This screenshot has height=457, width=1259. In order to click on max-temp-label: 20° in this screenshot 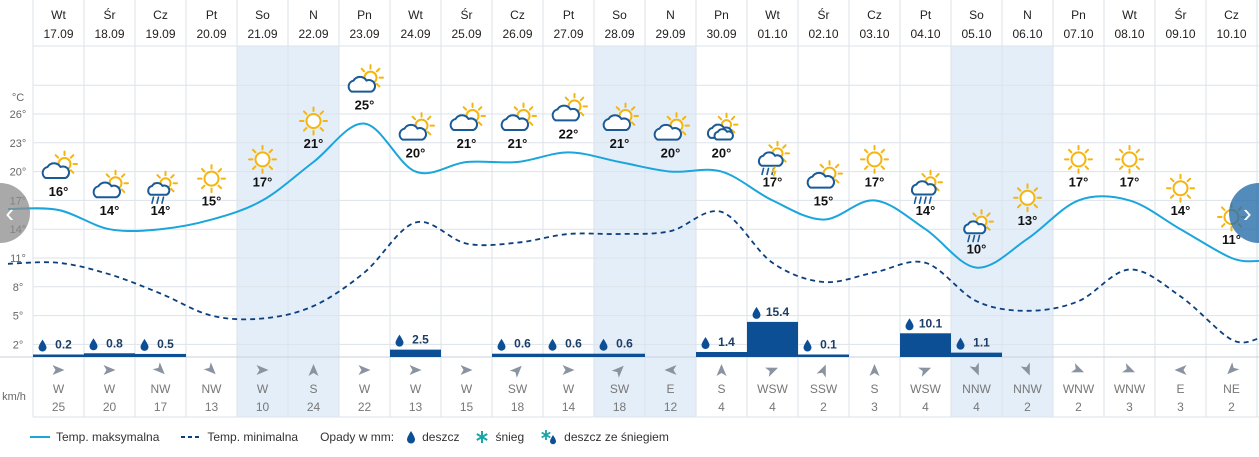, I will do `click(416, 153)`.